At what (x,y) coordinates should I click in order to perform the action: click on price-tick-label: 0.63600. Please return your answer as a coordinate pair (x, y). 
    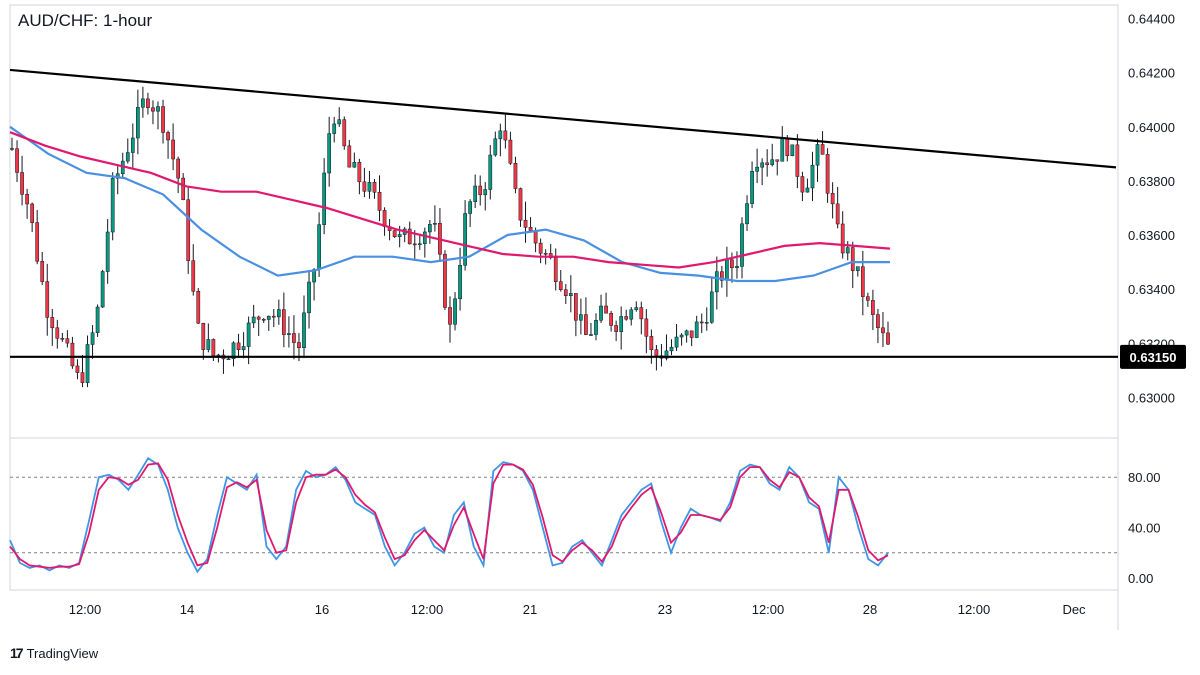
    Looking at the image, I should click on (1151, 235).